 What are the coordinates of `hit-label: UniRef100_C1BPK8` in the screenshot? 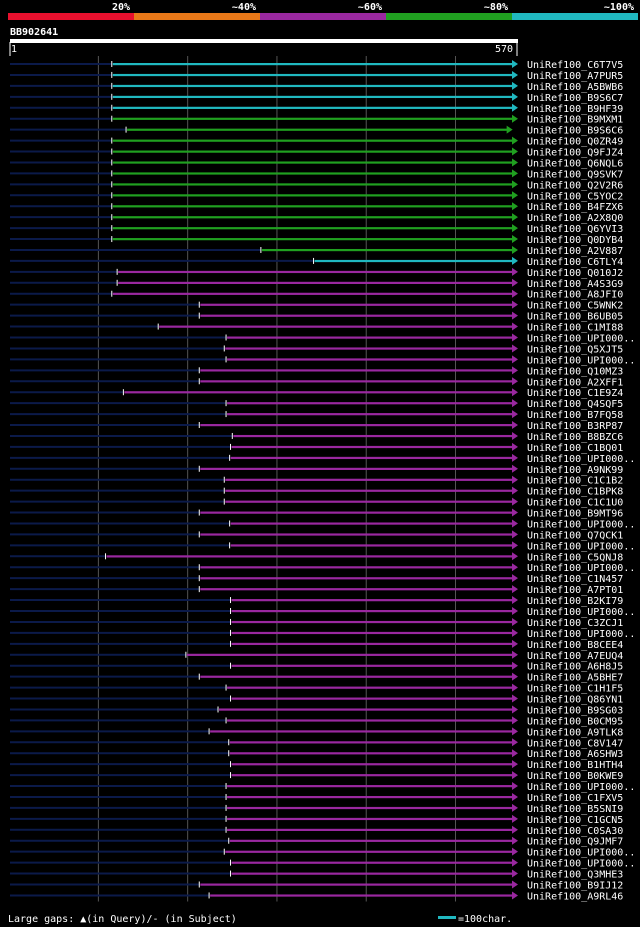 It's located at (575, 492).